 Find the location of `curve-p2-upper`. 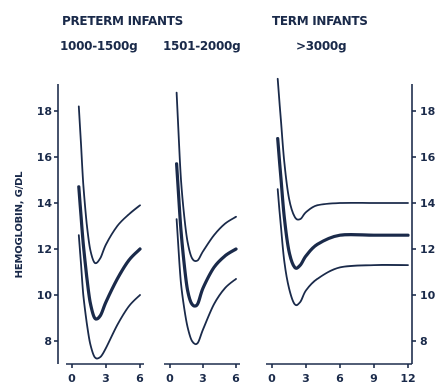

curve-p2-upper is located at coordinates (206, 176).